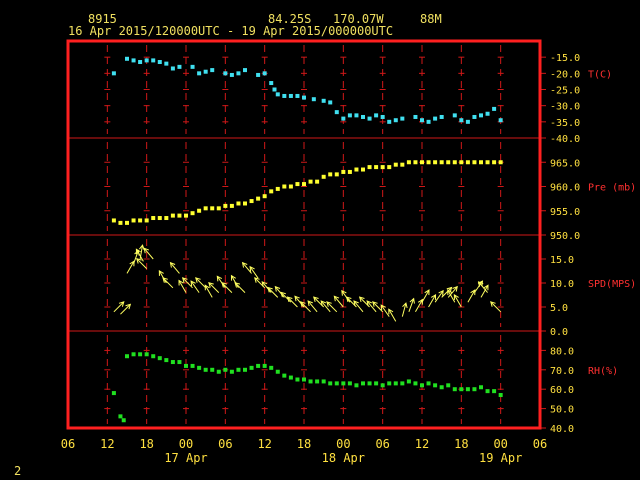 The image size is (640, 480). What do you see at coordinates (562, 371) in the screenshot?
I see `y-tick-label: 70.0` at bounding box center [562, 371].